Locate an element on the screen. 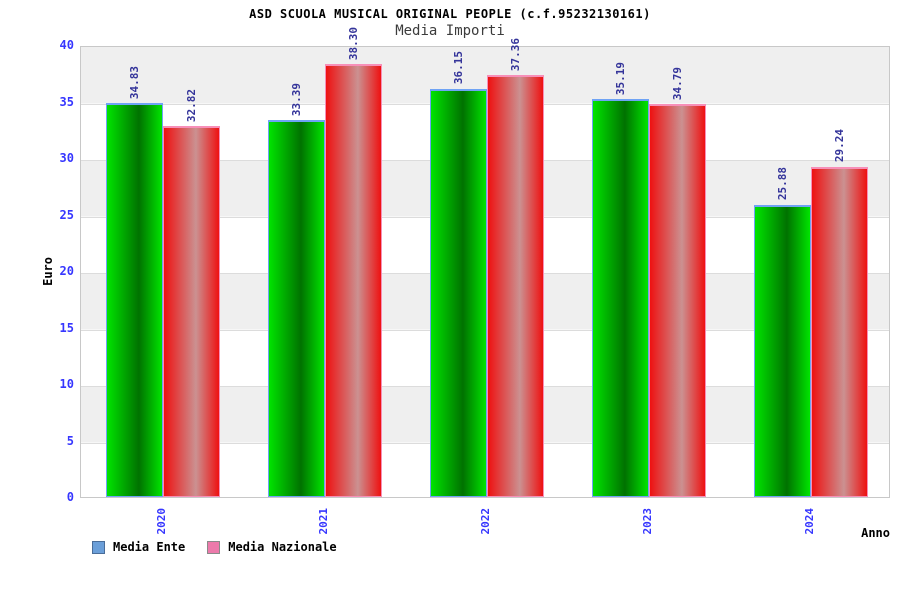  y-tick-0: 0 is located at coordinates (70, 497).